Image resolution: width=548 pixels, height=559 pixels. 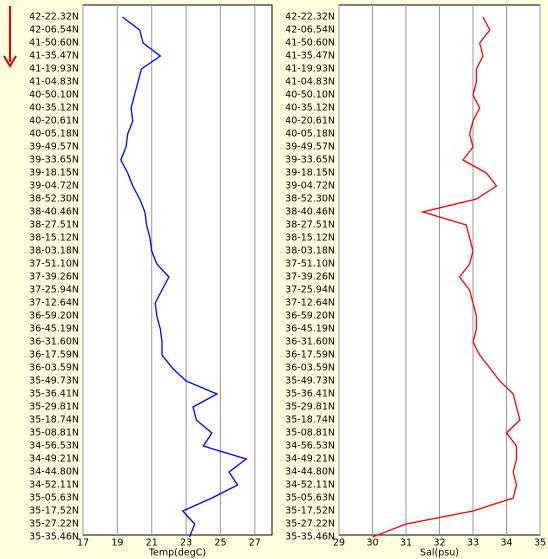 What do you see at coordinates (439, 543) in the screenshot?
I see `x-tick-label: 32` at bounding box center [439, 543].